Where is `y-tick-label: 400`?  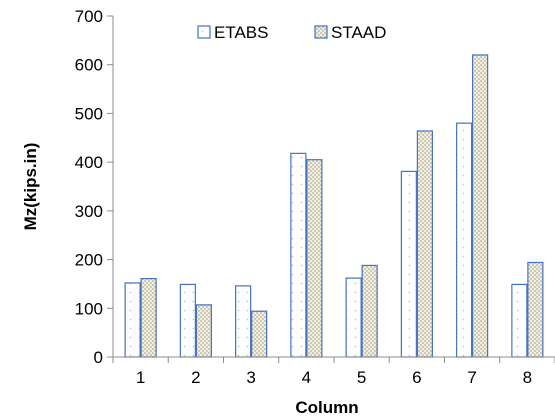
y-tick-label: 400 is located at coordinates (89, 162).